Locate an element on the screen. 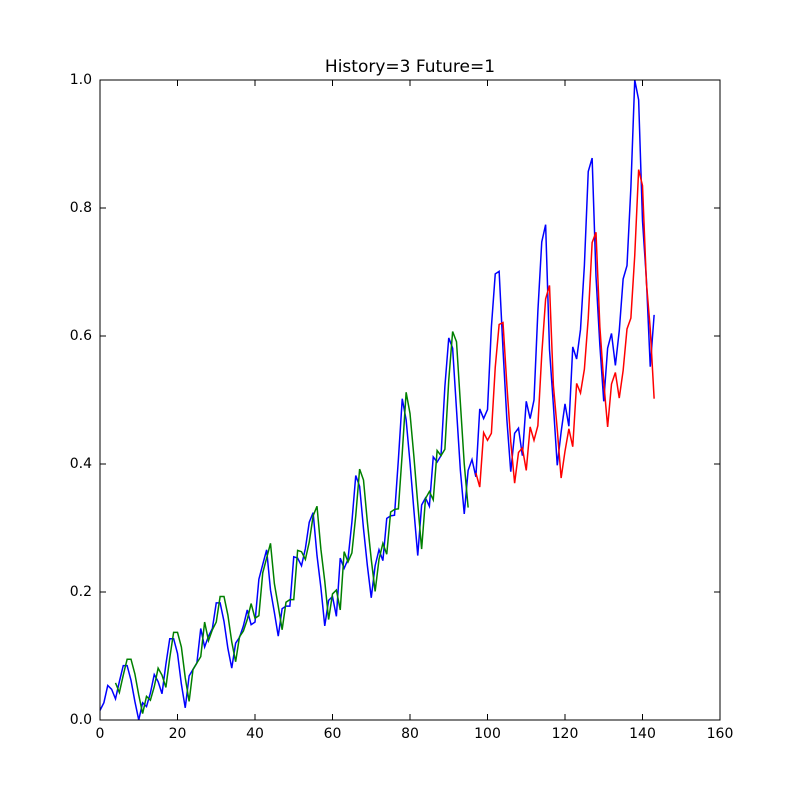 This screenshot has width=800, height=800. y-tick-label: 0.2 is located at coordinates (81, 592).